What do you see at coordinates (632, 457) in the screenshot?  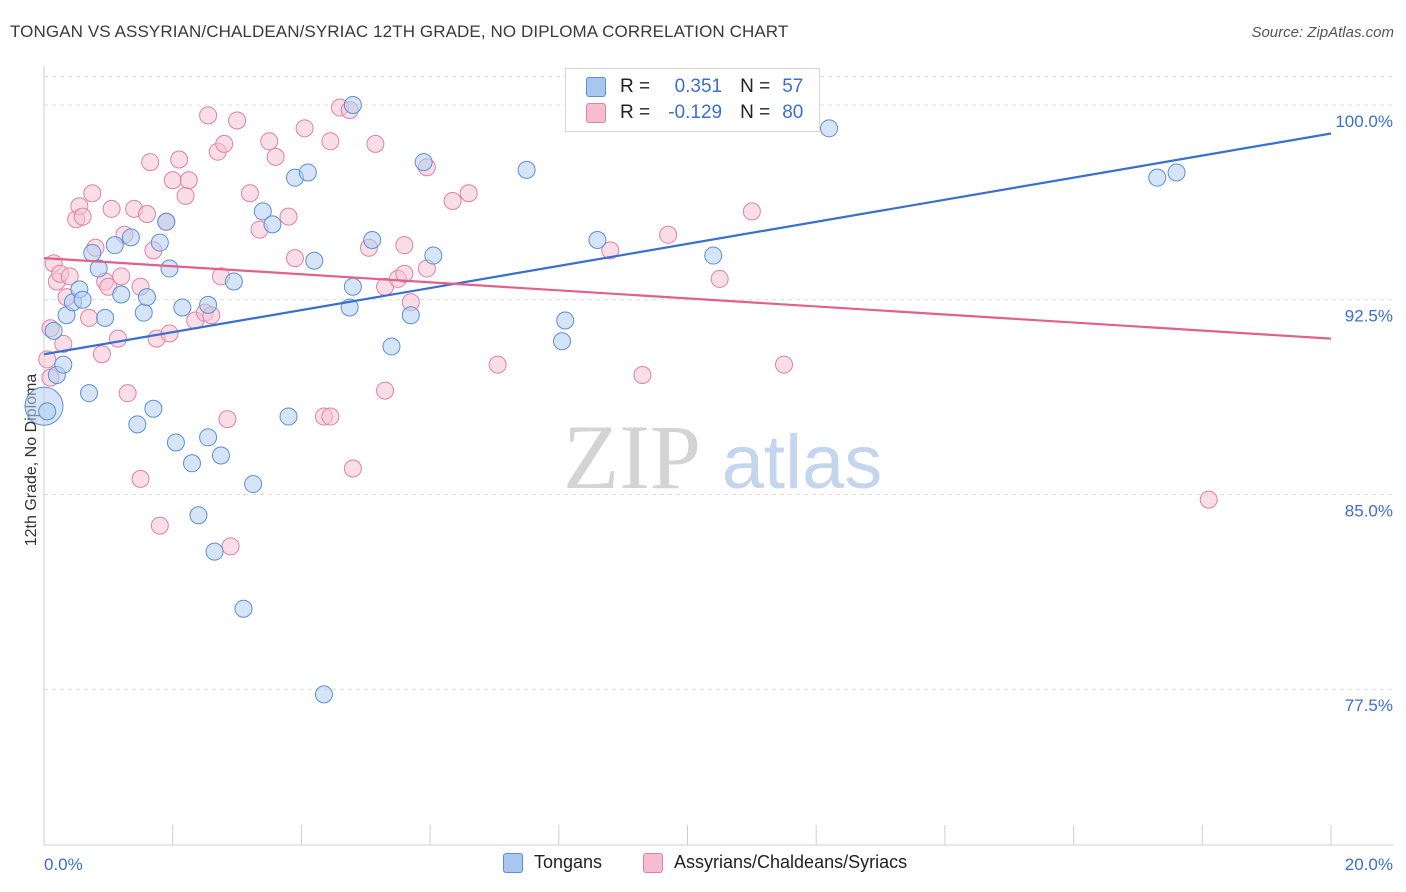 I see `watermark-zip: ZIP` at bounding box center [632, 457].